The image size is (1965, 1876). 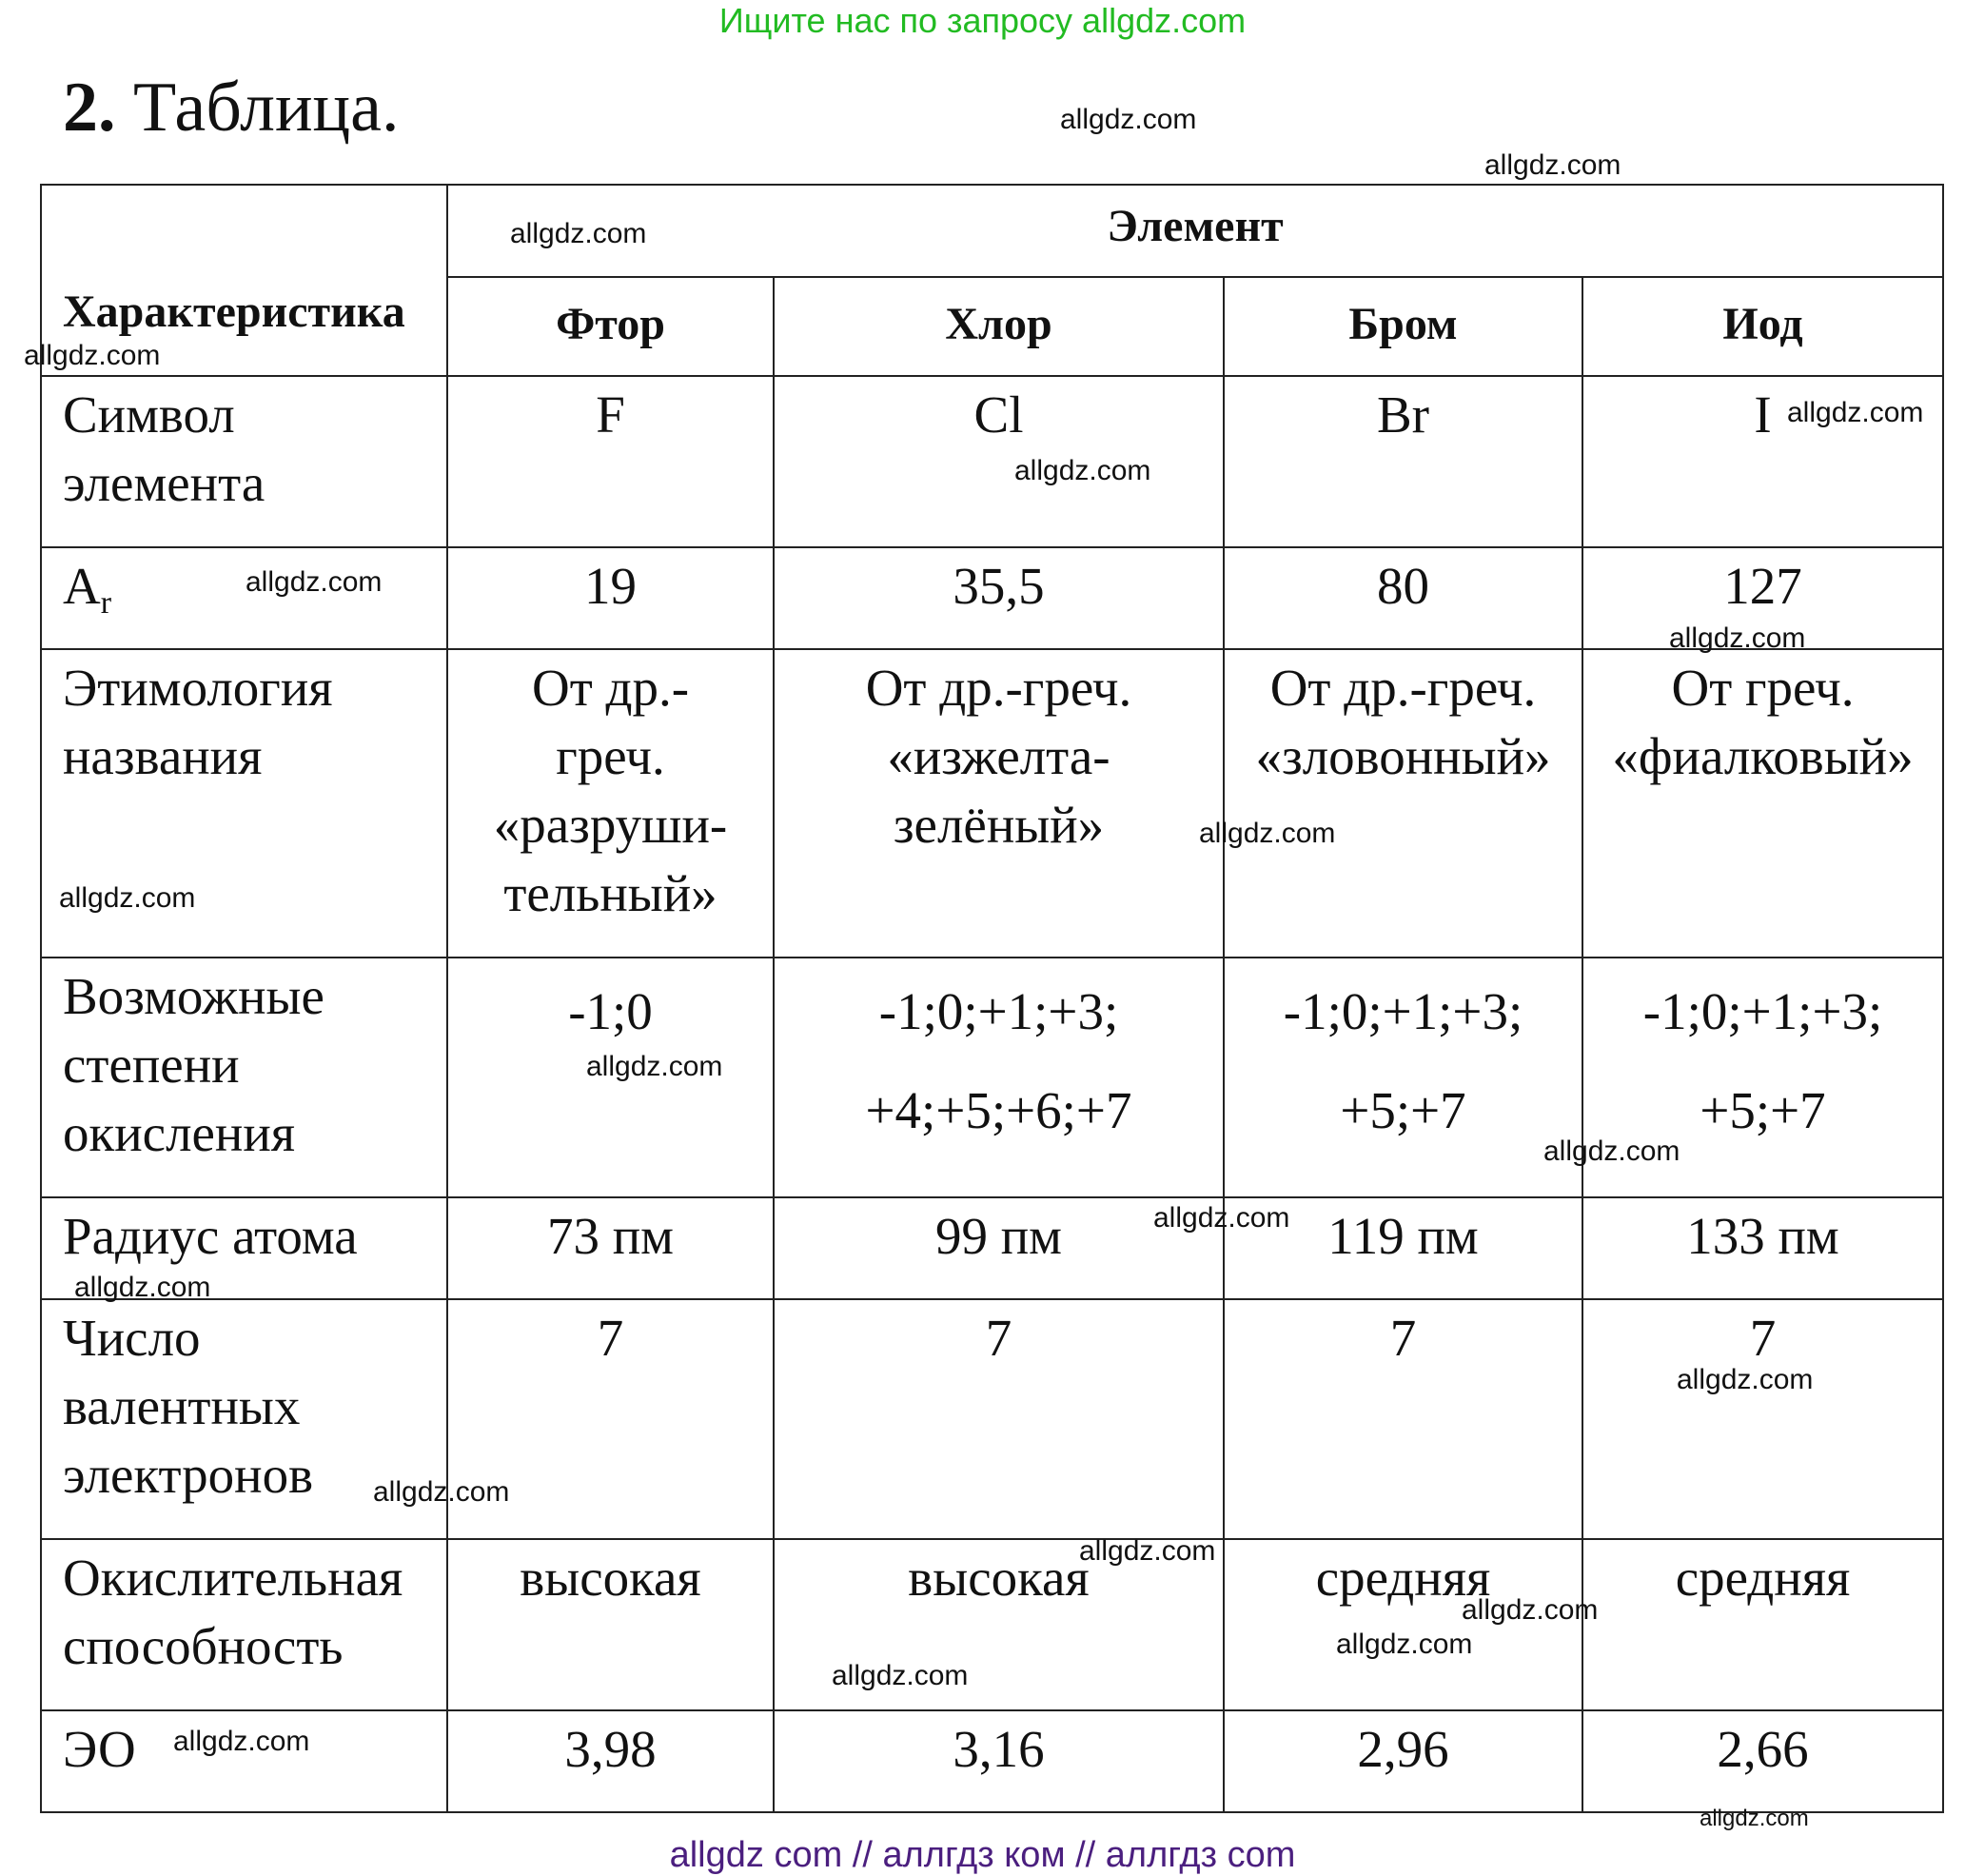 I want to click on cell-line: средняя, so click(x=1763, y=1578).